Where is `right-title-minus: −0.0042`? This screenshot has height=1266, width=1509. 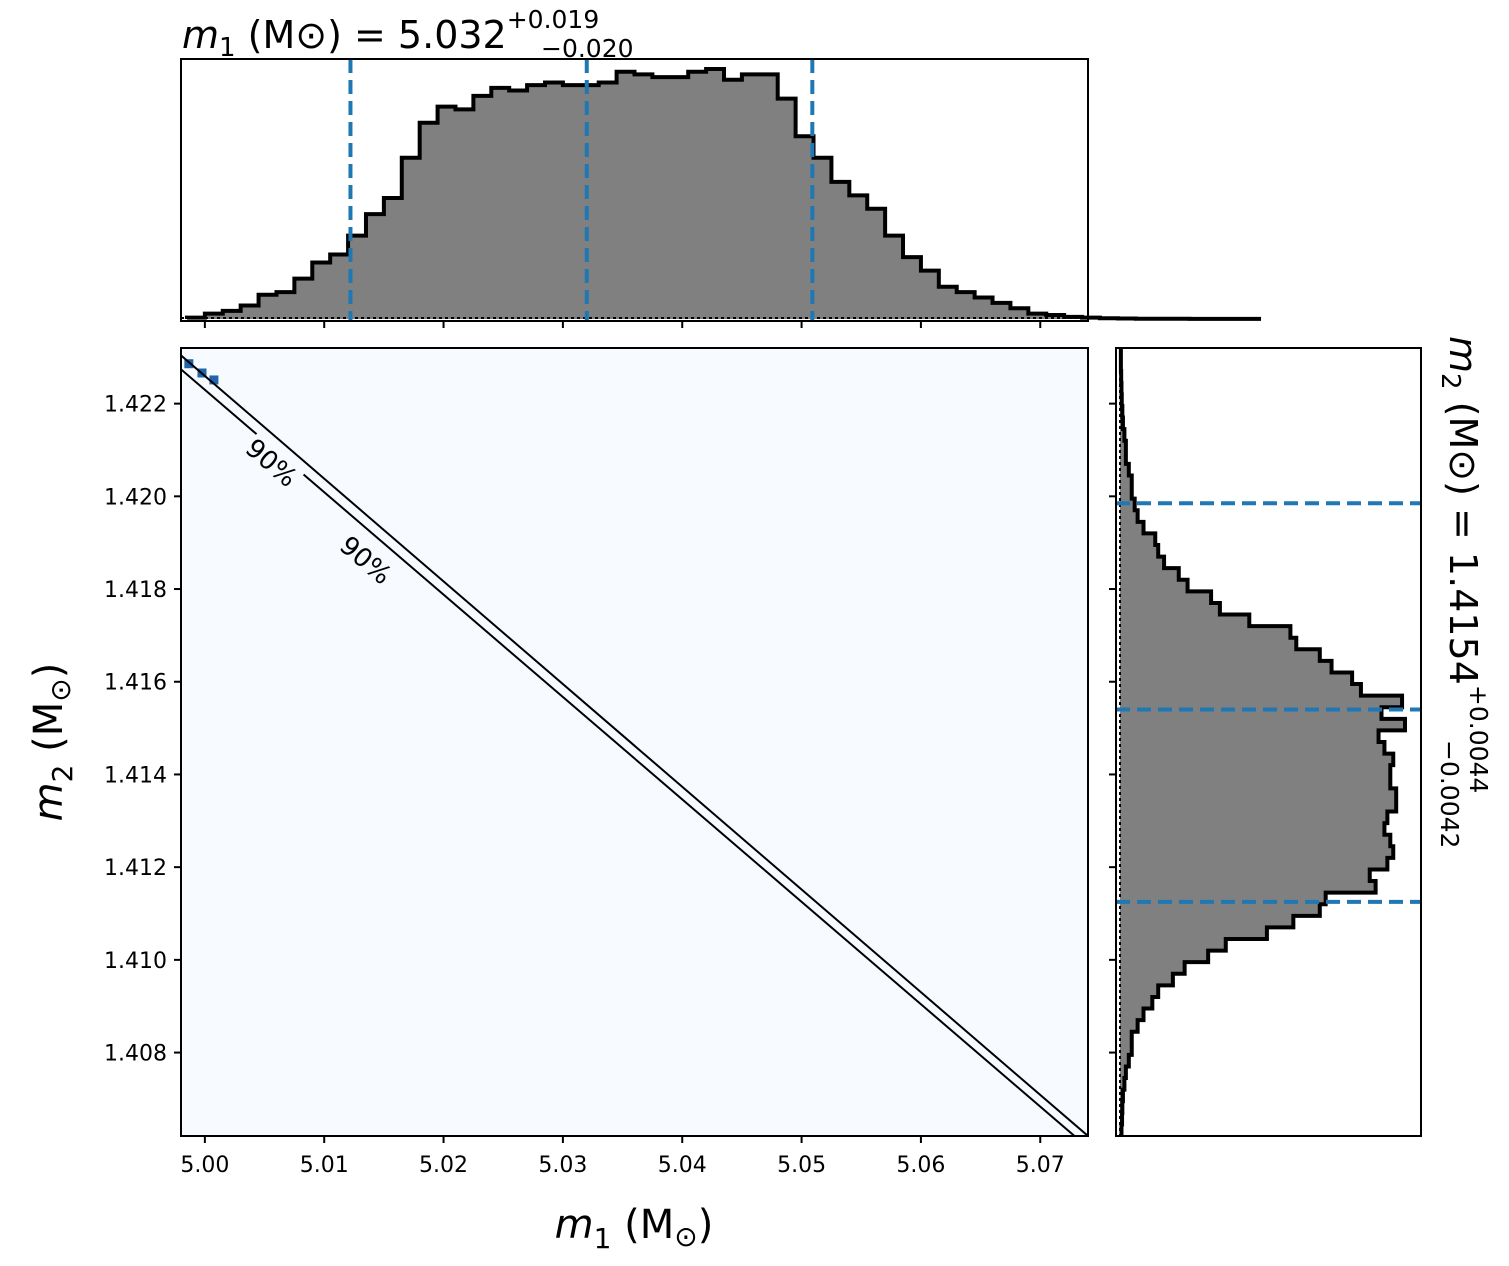 right-title-minus: −0.0042 is located at coordinates (1449, 794).